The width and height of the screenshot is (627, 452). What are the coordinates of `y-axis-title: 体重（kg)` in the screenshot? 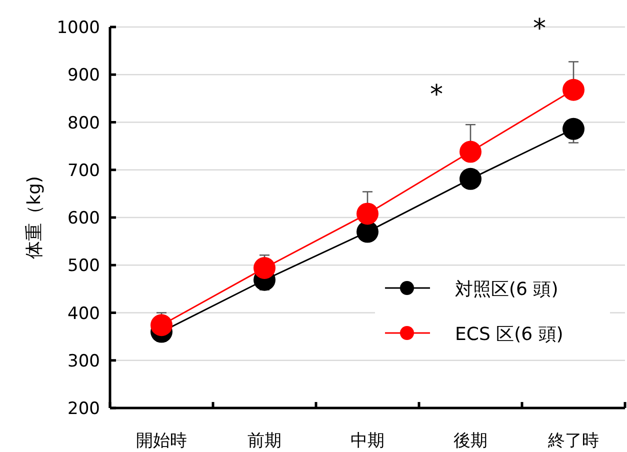 It's located at (34, 217).